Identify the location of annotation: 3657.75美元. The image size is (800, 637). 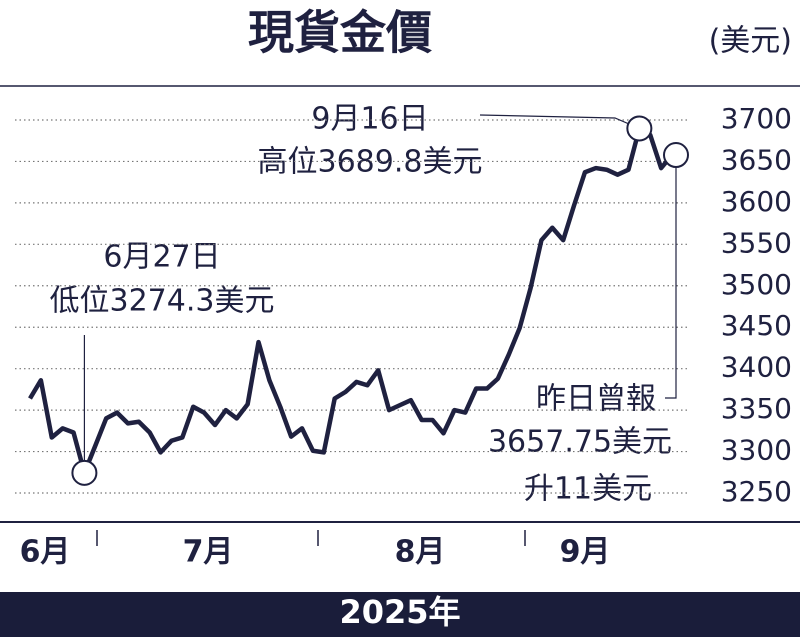
(580, 442).